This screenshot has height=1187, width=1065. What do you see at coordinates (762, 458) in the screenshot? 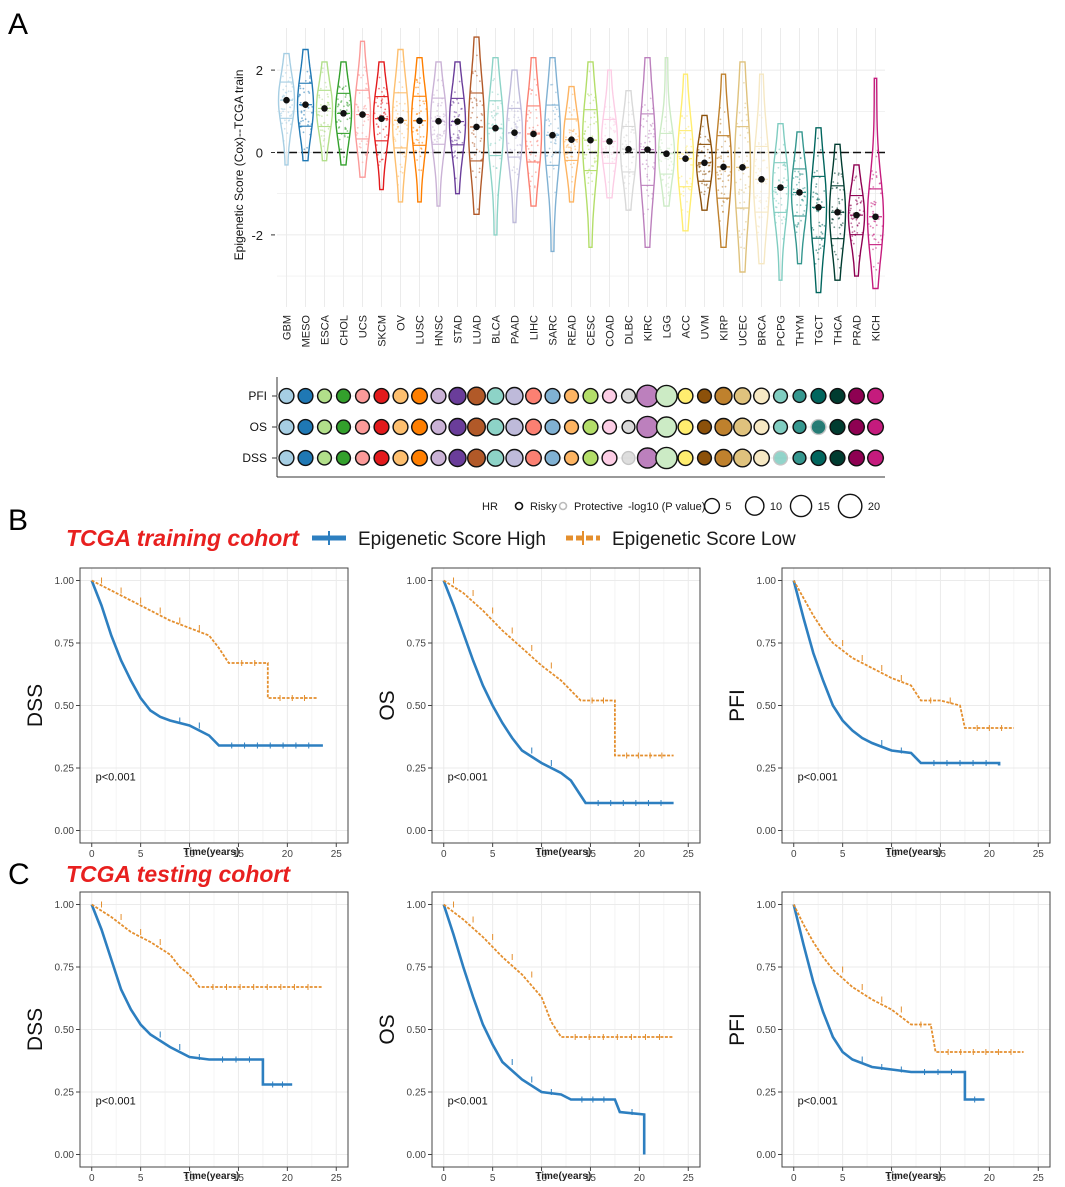
I see `dot-dss-brca` at bounding box center [762, 458].